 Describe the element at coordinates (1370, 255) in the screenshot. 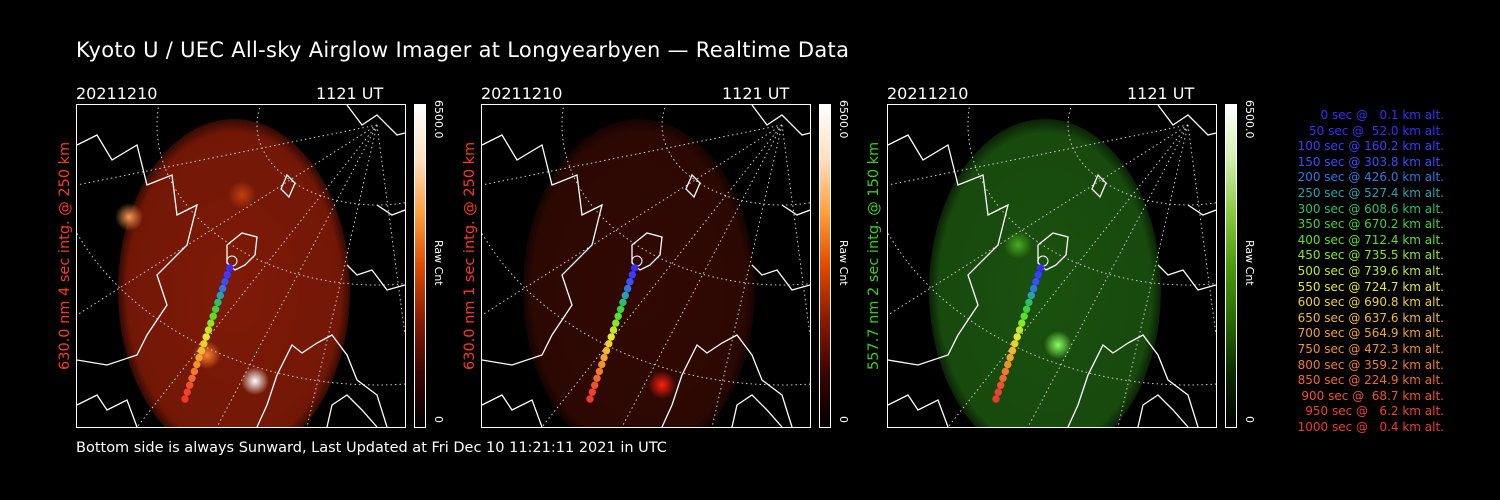

I see `legend-row: 450 sec @ 735.5 km alt.` at that location.